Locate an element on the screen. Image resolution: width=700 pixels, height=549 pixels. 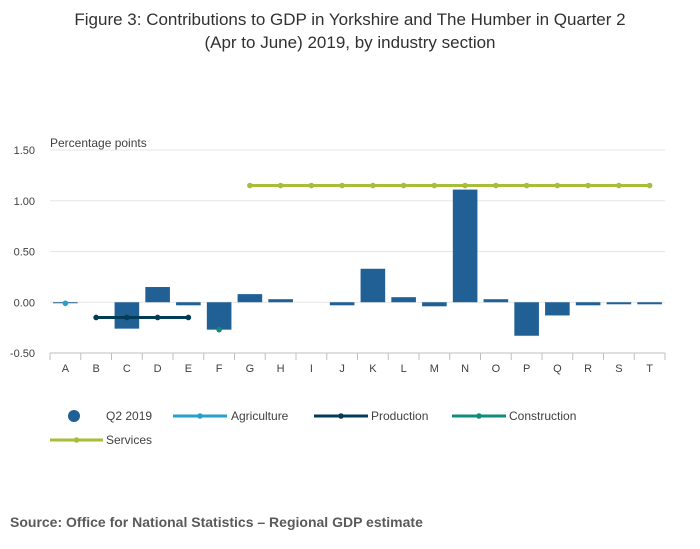
x-tick-label: S is located at coordinates (618, 369).